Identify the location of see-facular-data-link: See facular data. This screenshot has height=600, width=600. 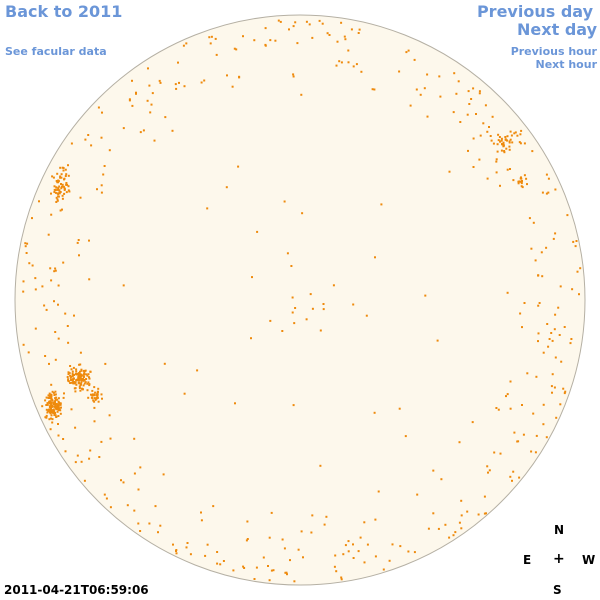
(56, 51).